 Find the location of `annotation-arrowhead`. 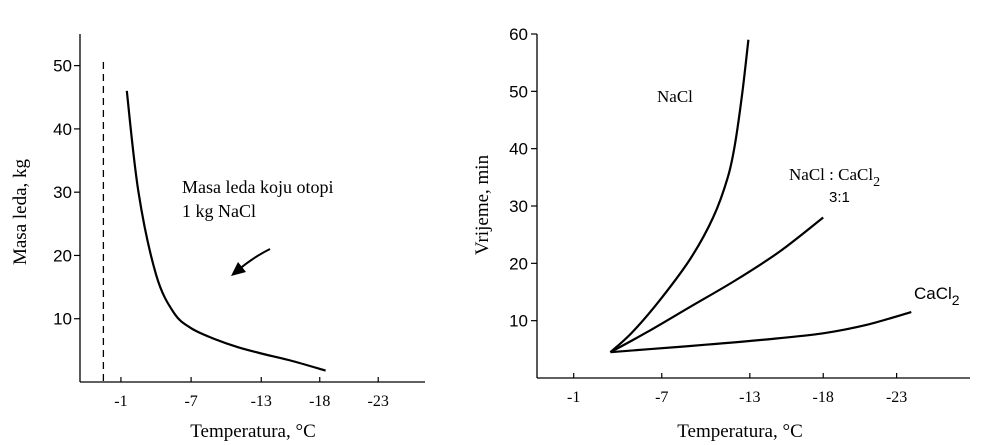

annotation-arrowhead is located at coordinates (238, 269).